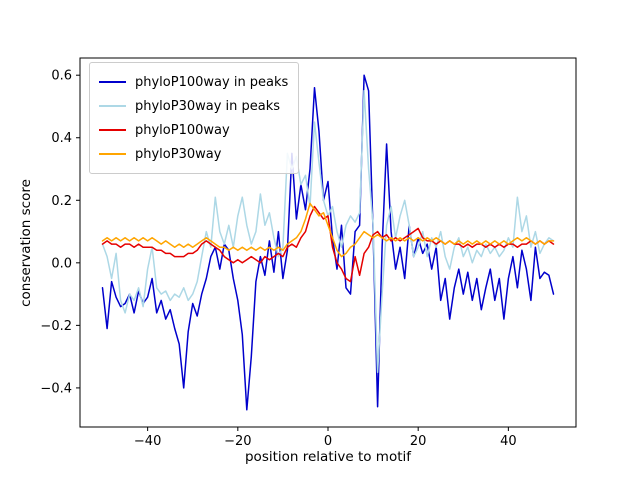 The width and height of the screenshot is (640, 480). I want to click on x-tick-label: 0, so click(328, 441).